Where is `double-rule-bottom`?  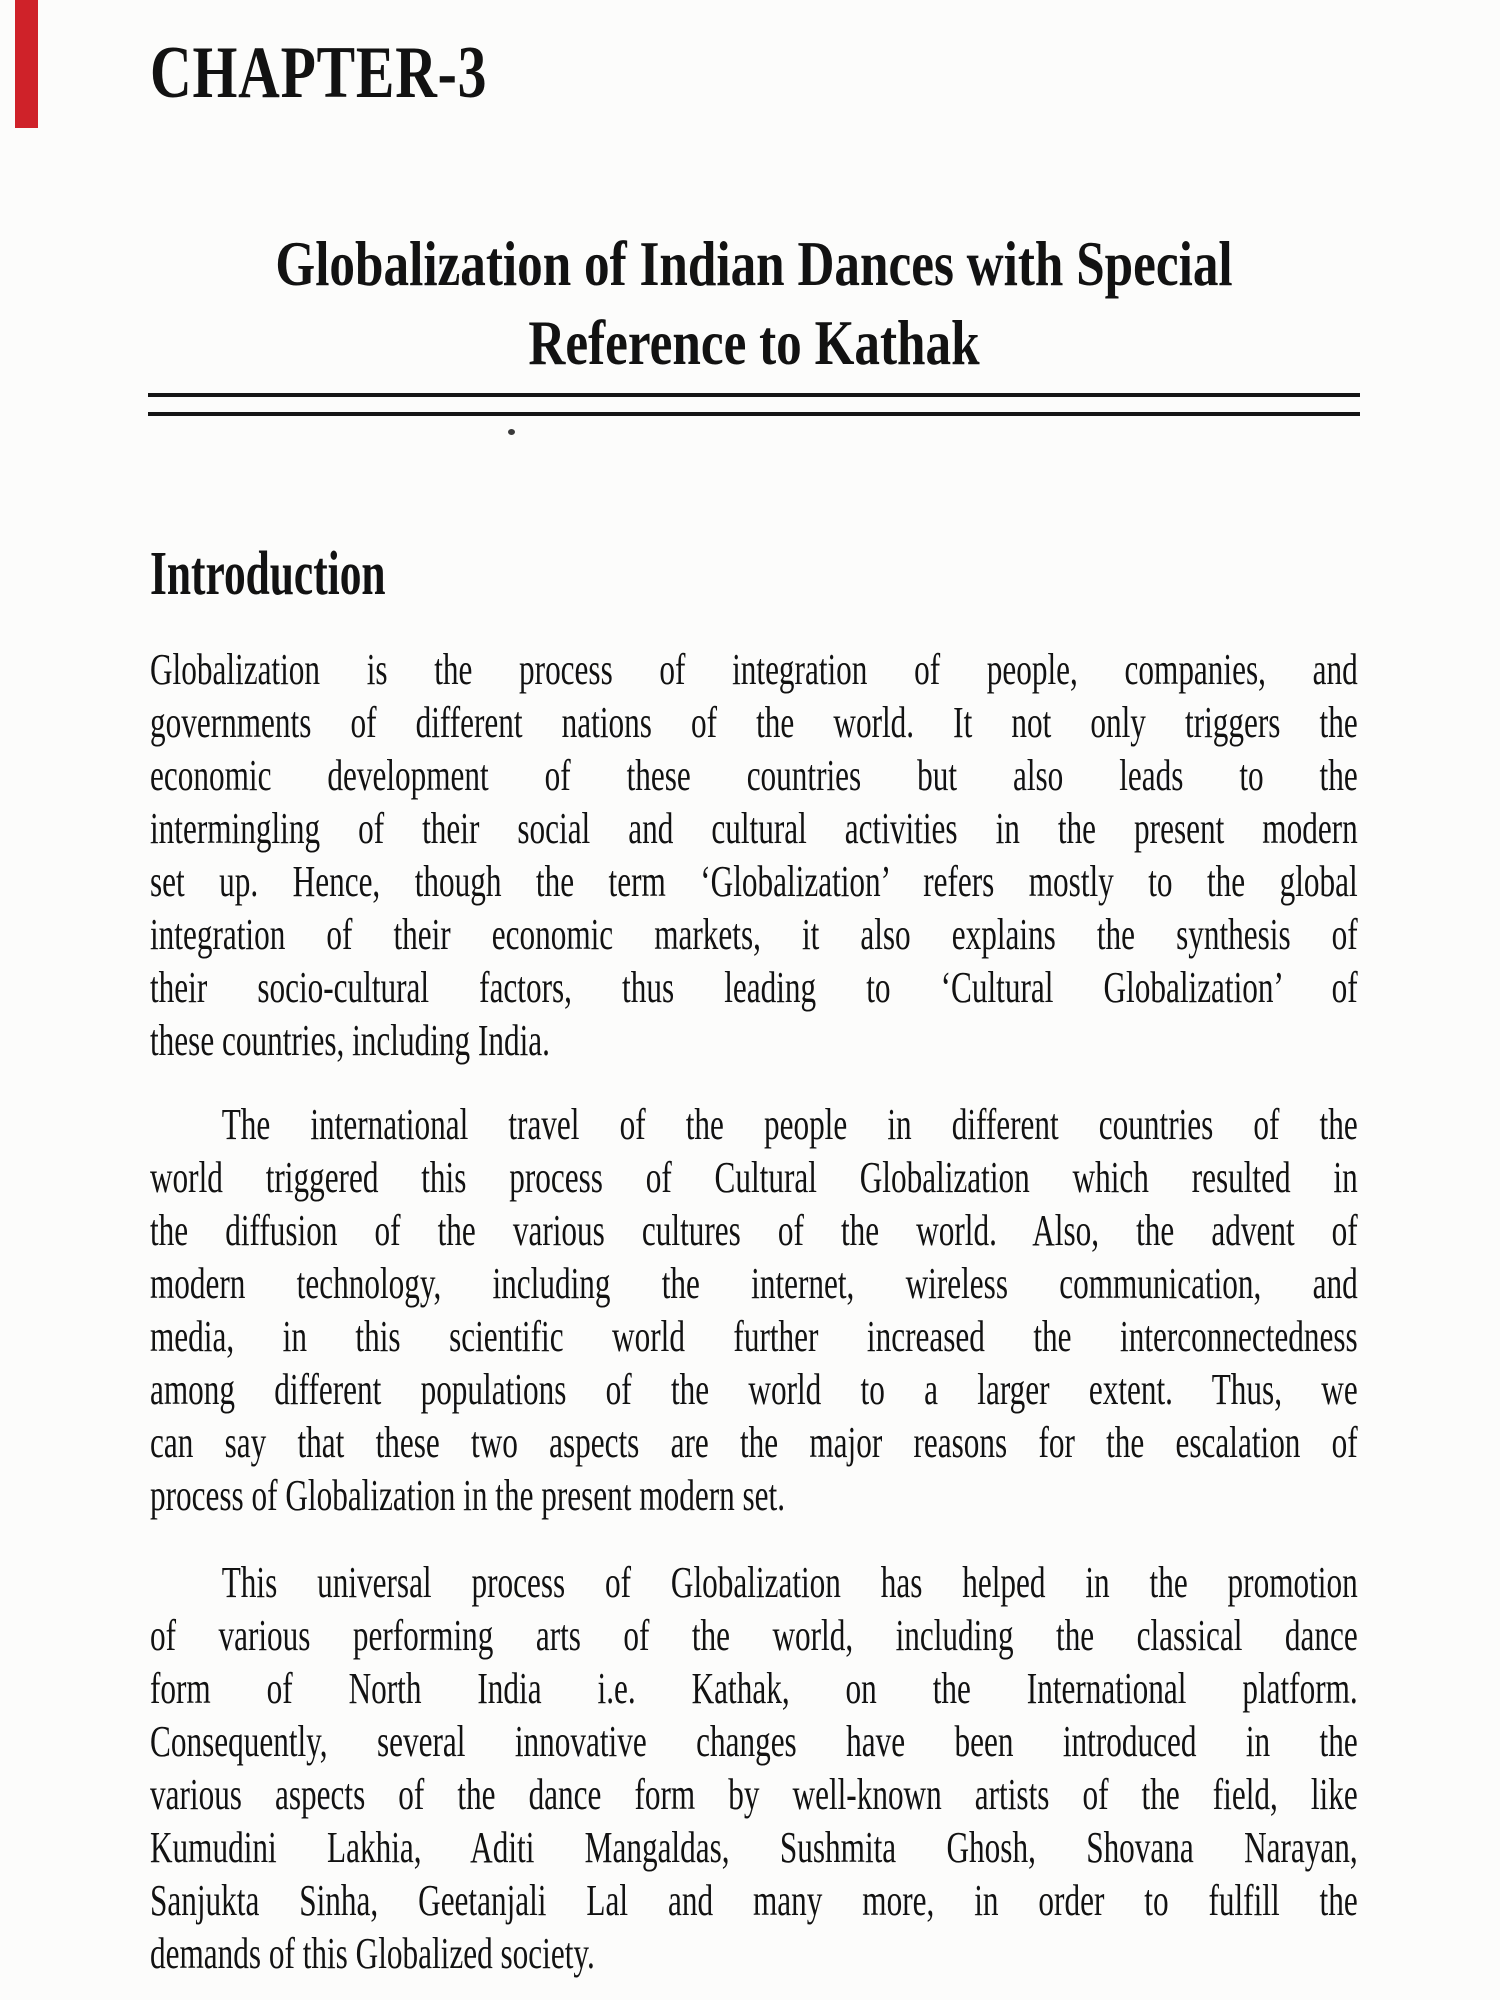
double-rule-bottom is located at coordinates (754, 414).